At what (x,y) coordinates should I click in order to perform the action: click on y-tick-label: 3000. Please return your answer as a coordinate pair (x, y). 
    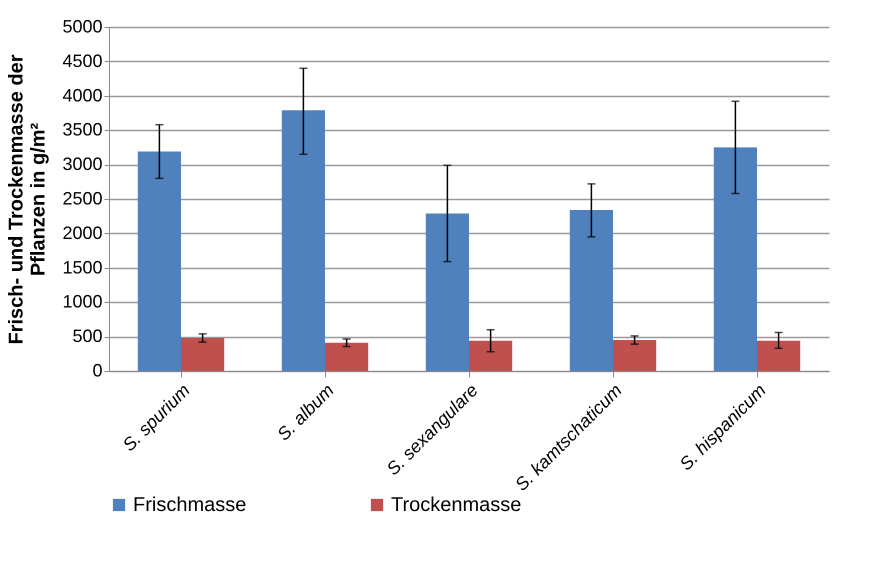
    Looking at the image, I should click on (82, 164).